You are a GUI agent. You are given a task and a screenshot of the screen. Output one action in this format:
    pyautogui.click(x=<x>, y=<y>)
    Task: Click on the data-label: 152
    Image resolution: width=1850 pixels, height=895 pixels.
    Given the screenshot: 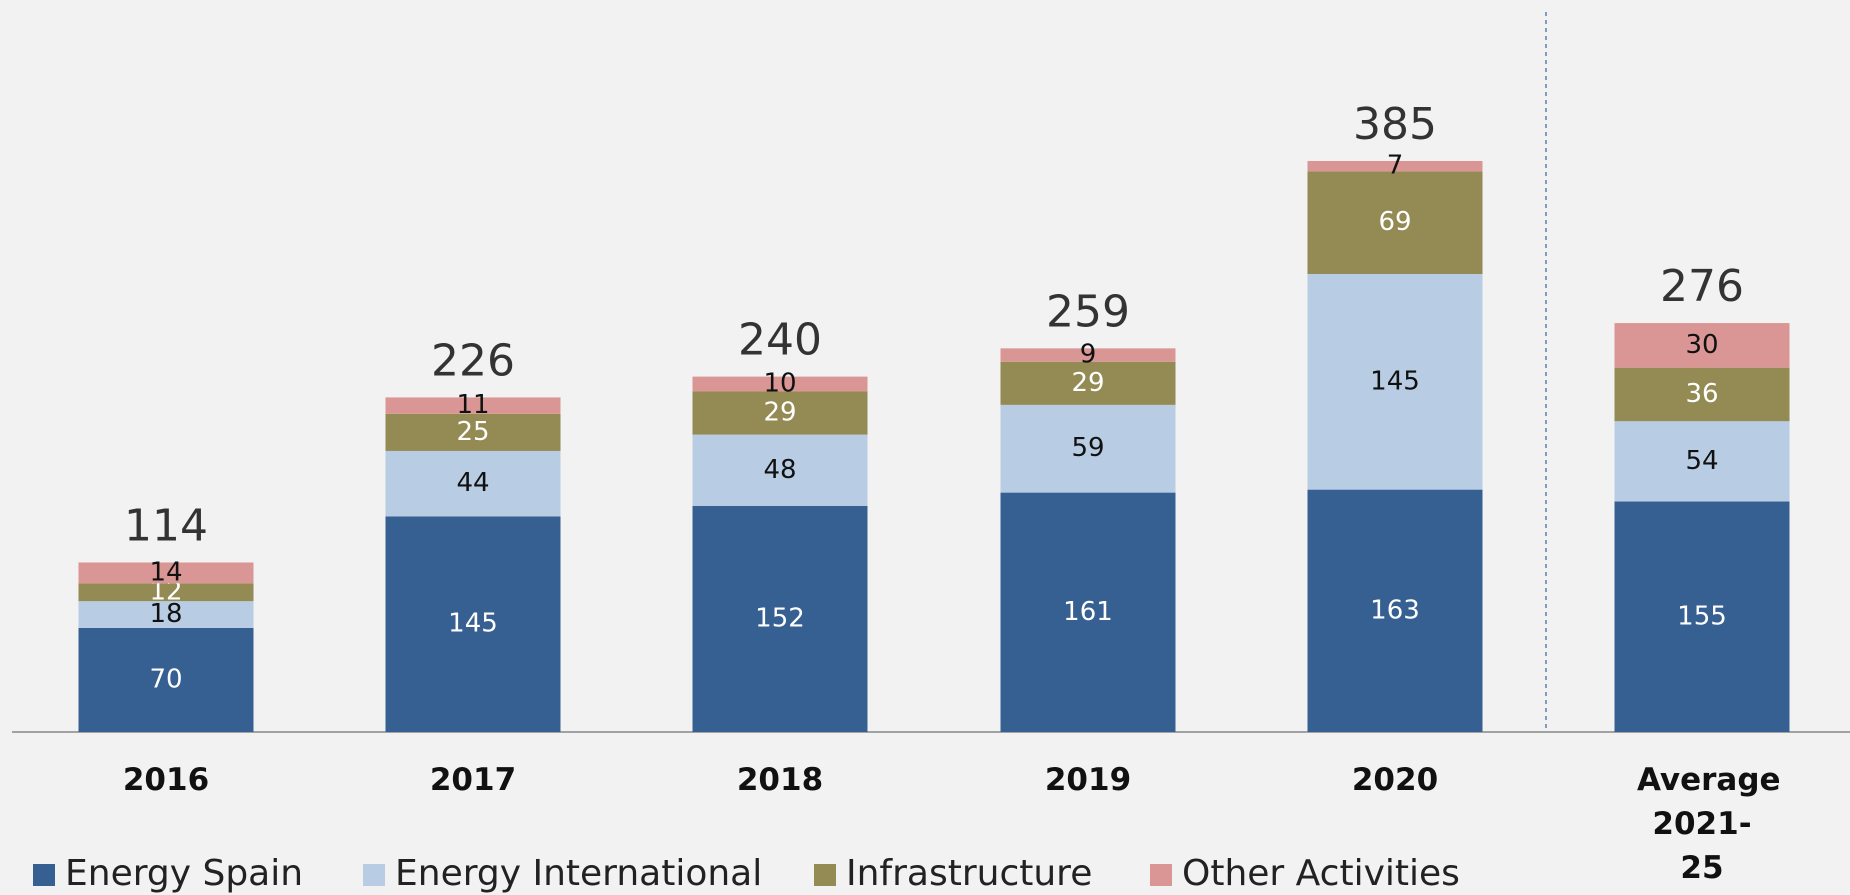 What is the action you would take?
    pyautogui.click(x=780, y=618)
    